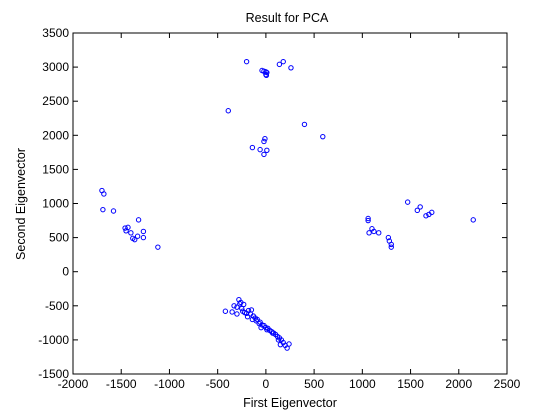 Image resolution: width=560 pixels, height=420 pixels. What do you see at coordinates (57, 306) in the screenshot?
I see `y-tick-label: -500` at bounding box center [57, 306].